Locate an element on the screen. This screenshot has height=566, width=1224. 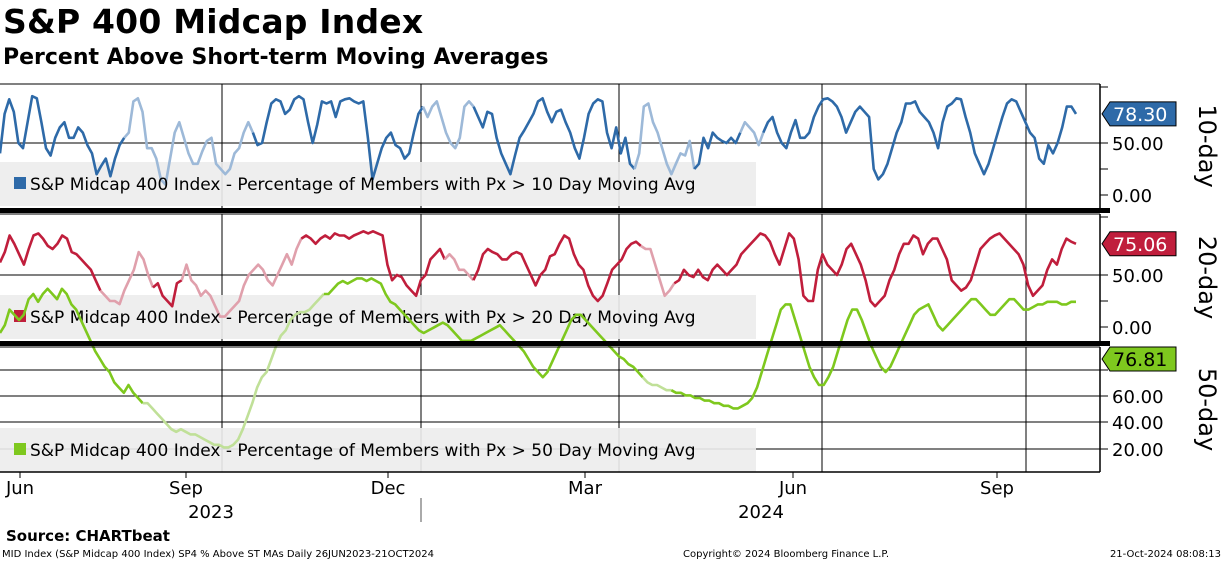
last-value-badge-20-day is located at coordinates (1139, 244).